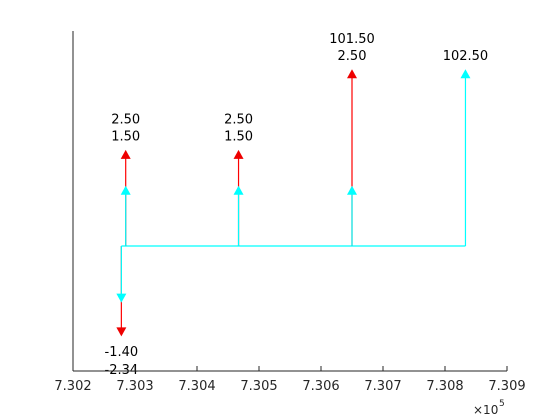 This screenshot has height=420, width=560. What do you see at coordinates (352, 39) in the screenshot?
I see `data-label: 101.50` at bounding box center [352, 39].